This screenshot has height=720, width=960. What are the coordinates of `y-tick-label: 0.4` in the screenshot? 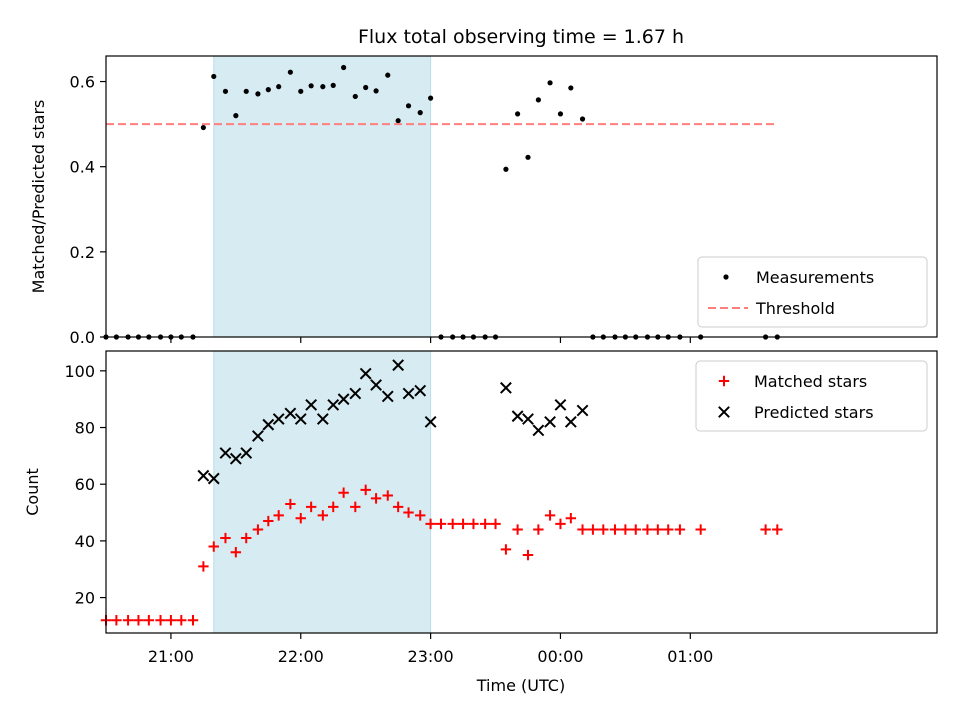 It's located at (82, 167).